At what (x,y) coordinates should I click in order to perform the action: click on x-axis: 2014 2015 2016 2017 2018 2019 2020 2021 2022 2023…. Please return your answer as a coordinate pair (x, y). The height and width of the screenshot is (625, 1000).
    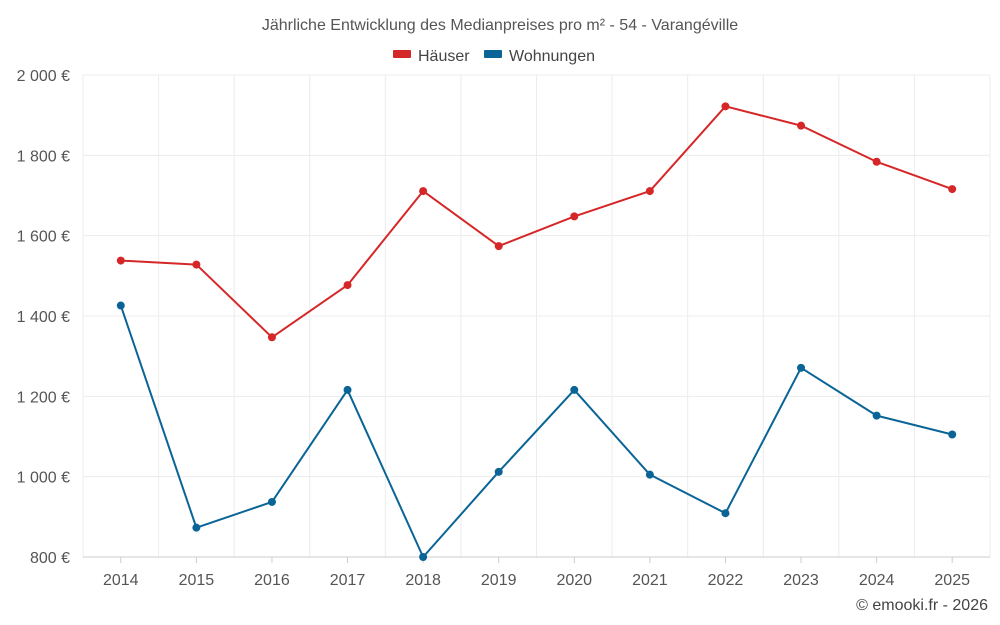
    Looking at the image, I should click on (536, 572).